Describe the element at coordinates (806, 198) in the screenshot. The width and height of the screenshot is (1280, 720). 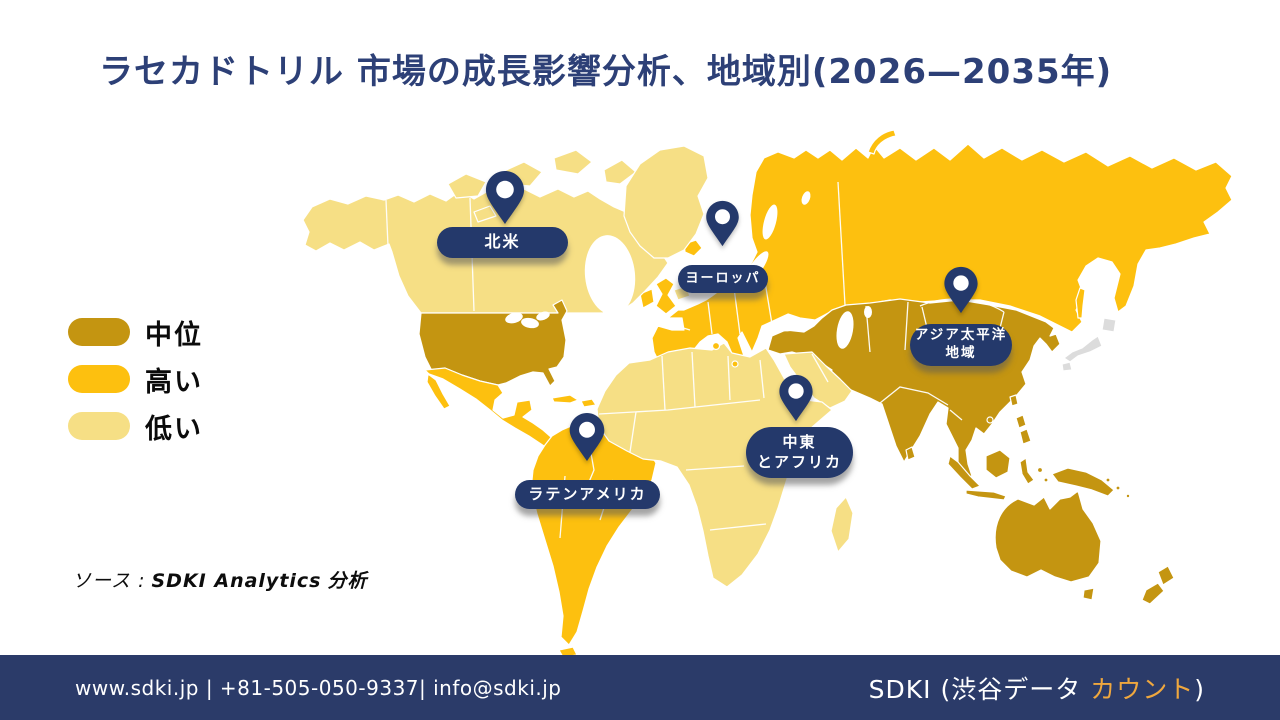
I see `white-sea` at that location.